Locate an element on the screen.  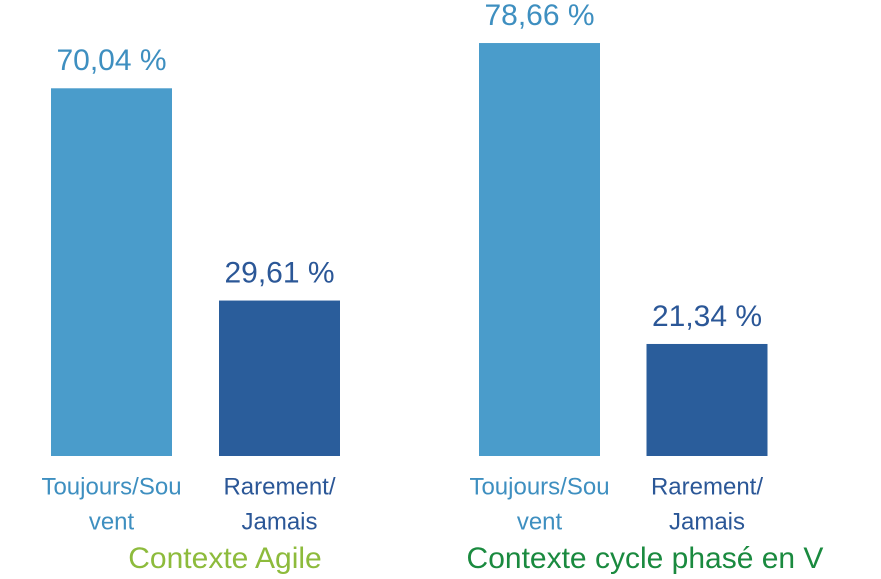
value-label: 70,04 % is located at coordinates (111, 60).